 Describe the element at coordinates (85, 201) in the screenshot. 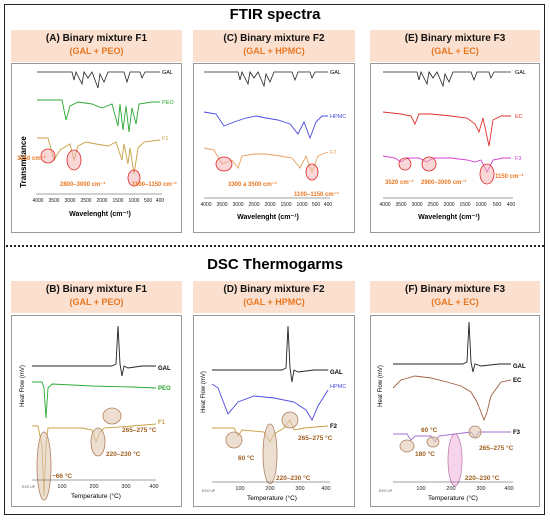

I see `panel-a-xtick: 2500` at that location.